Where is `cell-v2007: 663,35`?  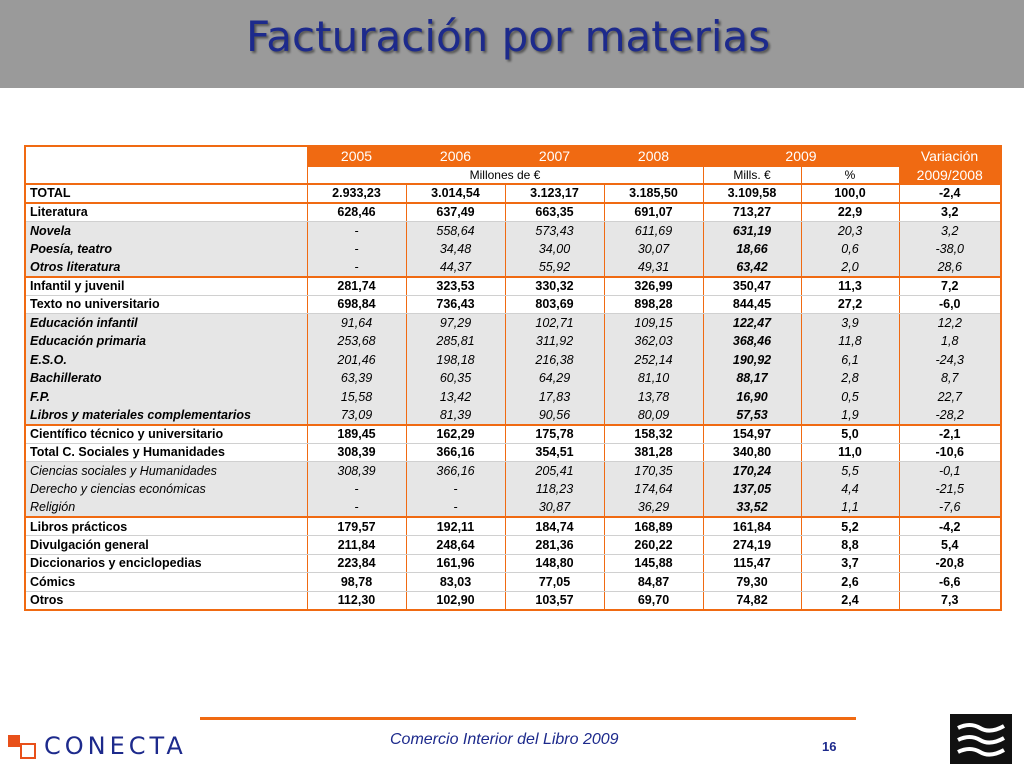 cell-v2007: 663,35 is located at coordinates (554, 211).